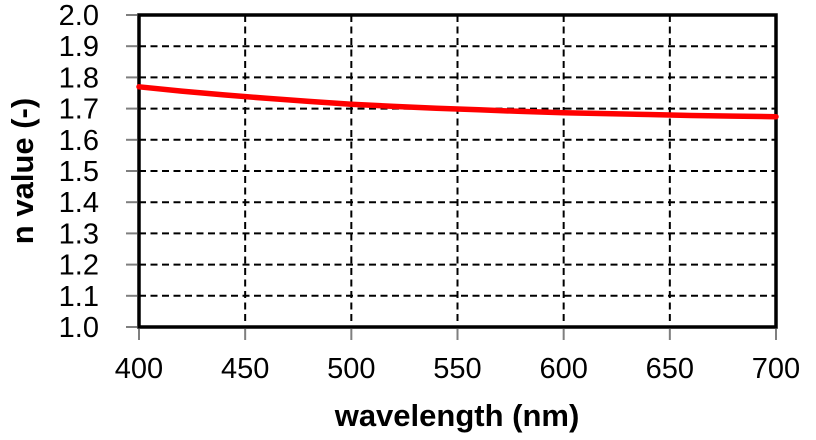 The height and width of the screenshot is (440, 816). I want to click on y-tick-label: 1.6, so click(79, 141).